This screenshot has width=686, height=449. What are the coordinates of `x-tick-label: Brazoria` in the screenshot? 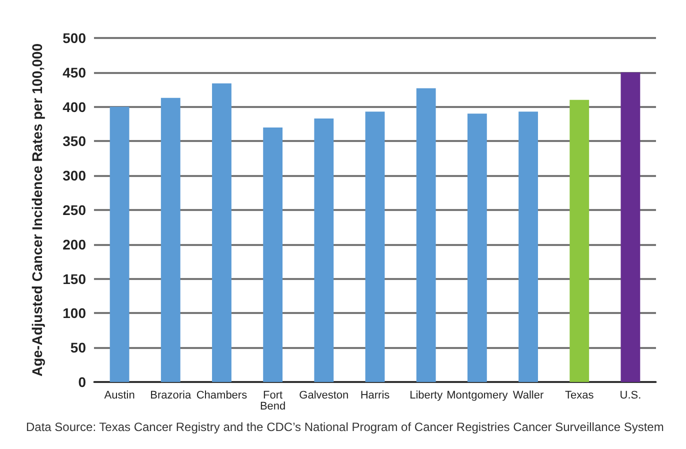 It's located at (171, 396).